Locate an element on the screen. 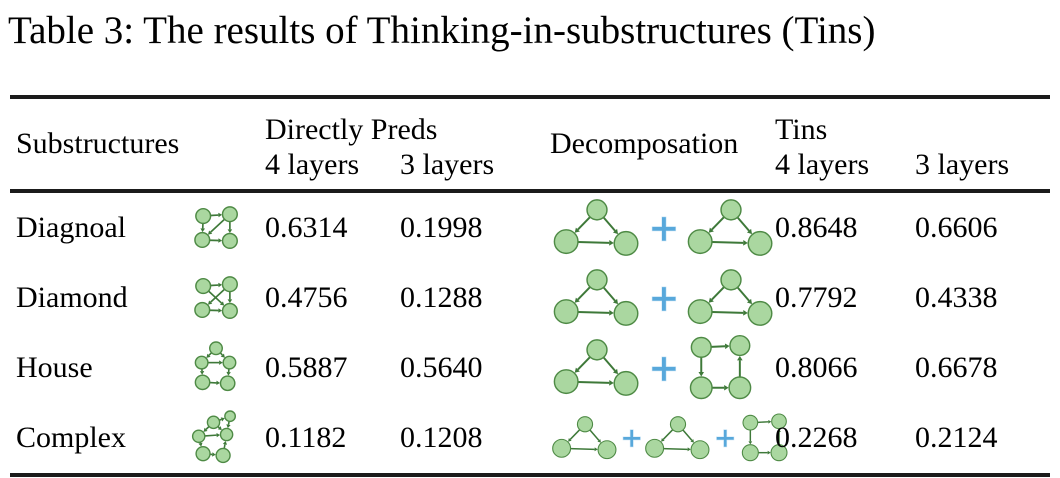  table-row: Diagnoal 0.6314 0.1998 + 0.8648 0.6606 is located at coordinates (530, 228).